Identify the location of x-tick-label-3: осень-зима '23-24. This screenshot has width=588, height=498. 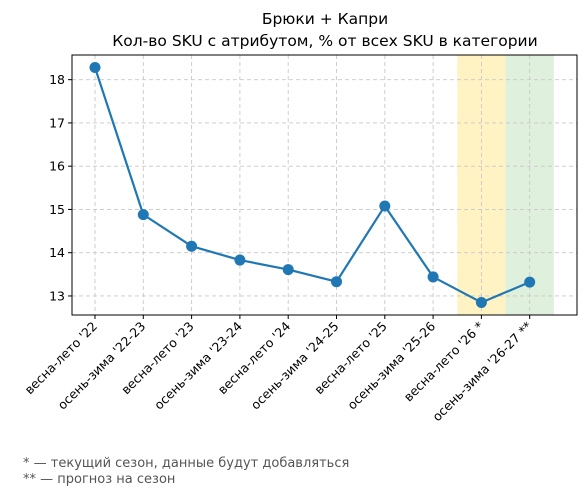
(198, 365).